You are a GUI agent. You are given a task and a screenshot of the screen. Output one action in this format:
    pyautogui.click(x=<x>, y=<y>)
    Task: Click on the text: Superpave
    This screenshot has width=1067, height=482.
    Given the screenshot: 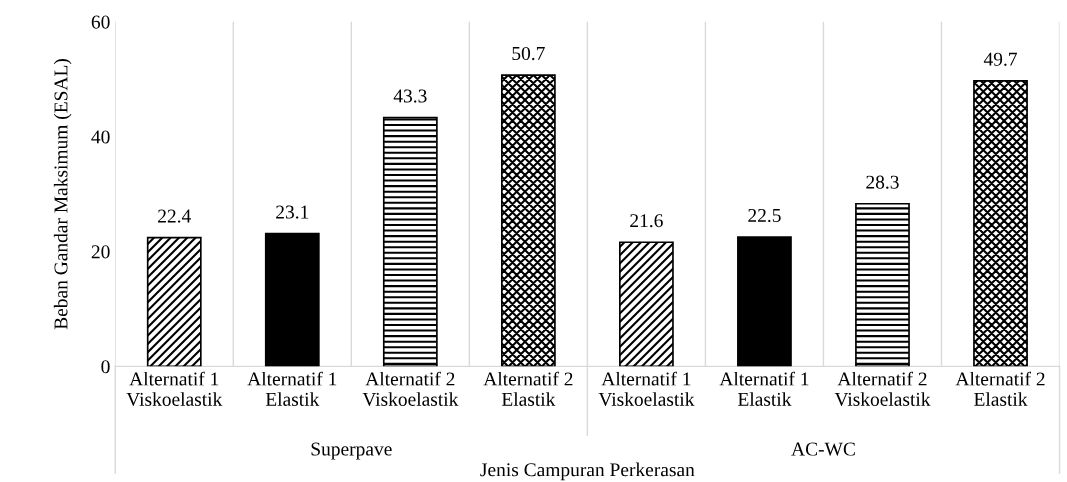 What is the action you would take?
    pyautogui.click(x=351, y=451)
    